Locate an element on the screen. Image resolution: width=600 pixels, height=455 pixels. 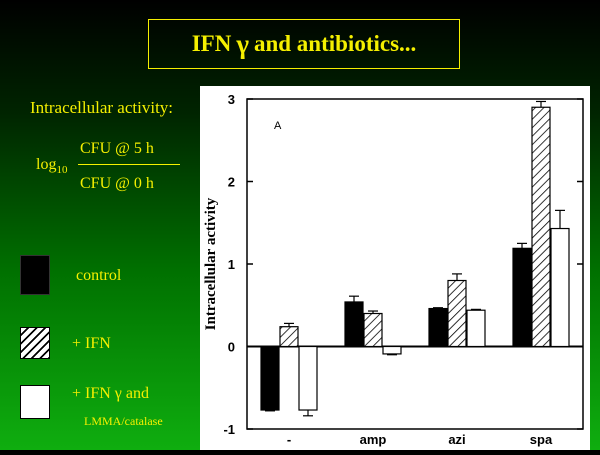
measure-heading: Intracellular activity: is located at coordinates (102, 107).